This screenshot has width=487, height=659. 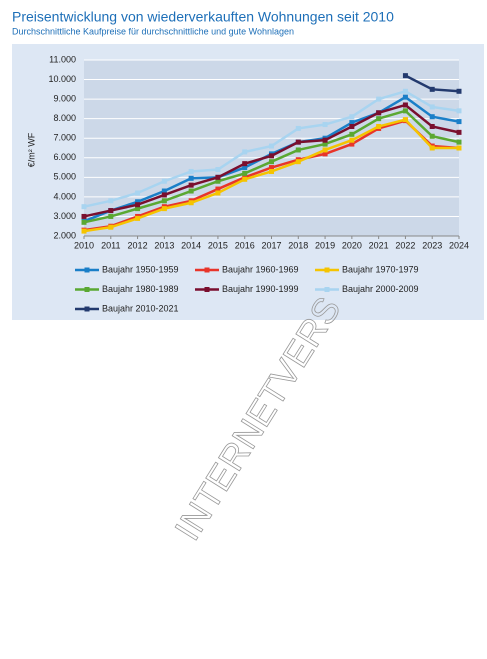 I want to click on y-tick-label: 9.000, so click(x=64, y=98).